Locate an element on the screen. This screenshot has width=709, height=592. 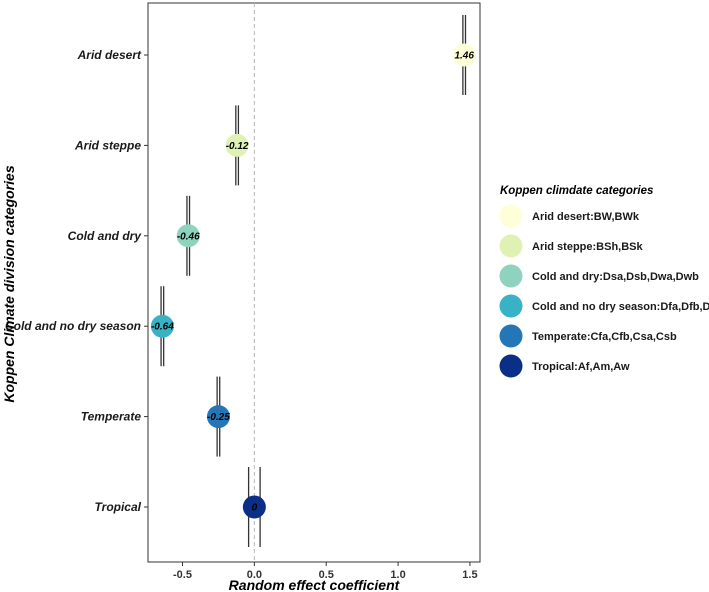
x-tick-label: -0.5 is located at coordinates (182, 575).